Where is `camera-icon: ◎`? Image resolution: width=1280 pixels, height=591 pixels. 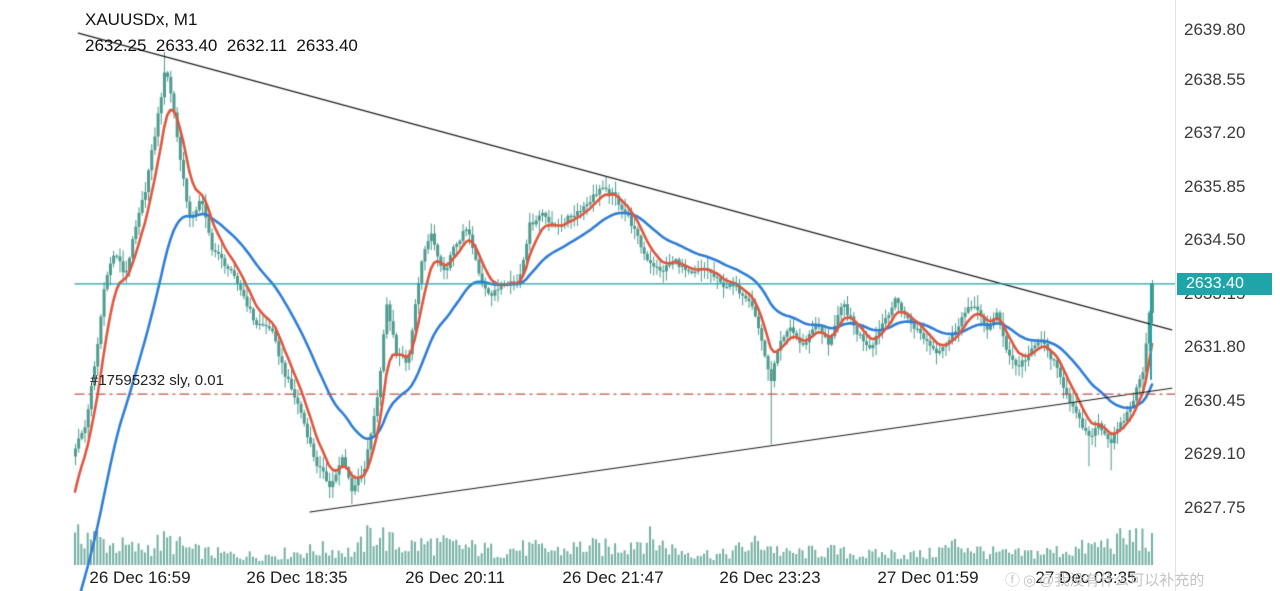 camera-icon: ◎ is located at coordinates (1030, 580).